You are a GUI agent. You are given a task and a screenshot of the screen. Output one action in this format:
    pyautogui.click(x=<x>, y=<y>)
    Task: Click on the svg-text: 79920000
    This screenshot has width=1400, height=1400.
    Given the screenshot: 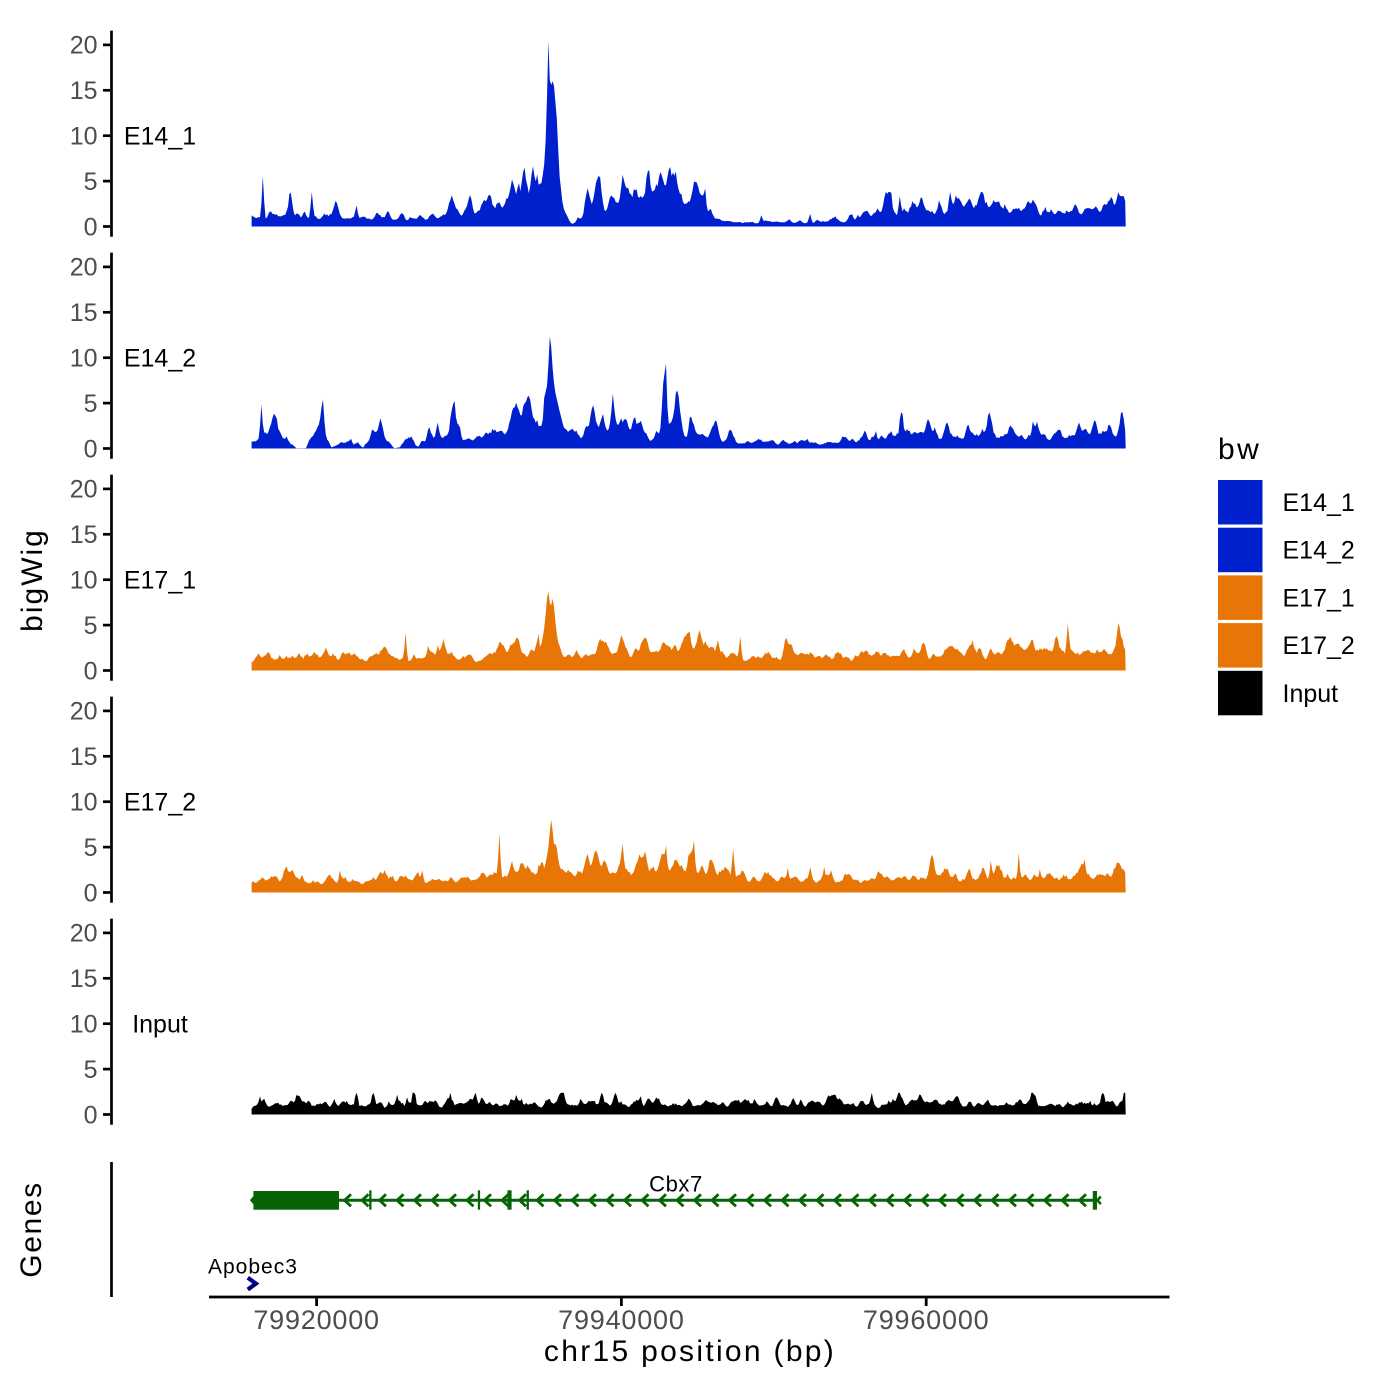 What is the action you would take?
    pyautogui.click(x=316, y=1320)
    